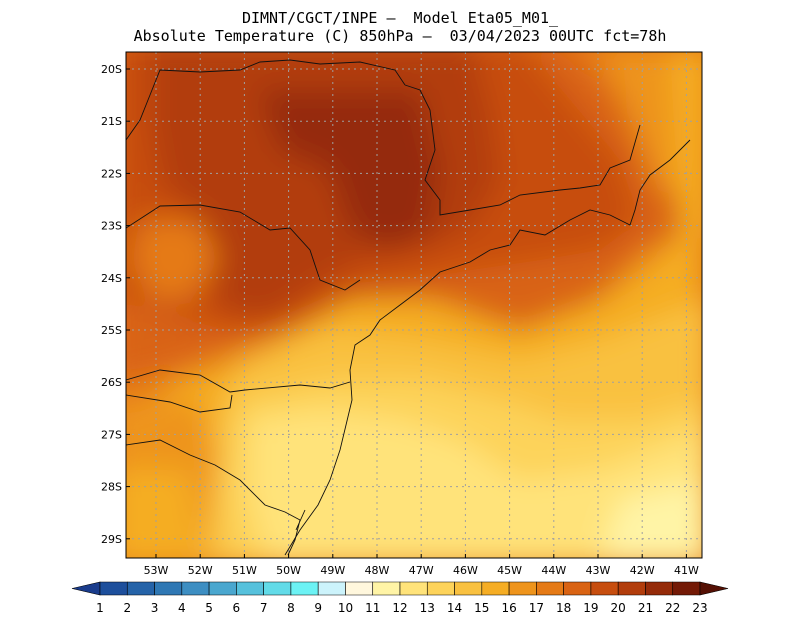 The height and width of the screenshot is (618, 800). What do you see at coordinates (399, 608) in the screenshot?
I see `colorbar-label: 12` at bounding box center [399, 608].